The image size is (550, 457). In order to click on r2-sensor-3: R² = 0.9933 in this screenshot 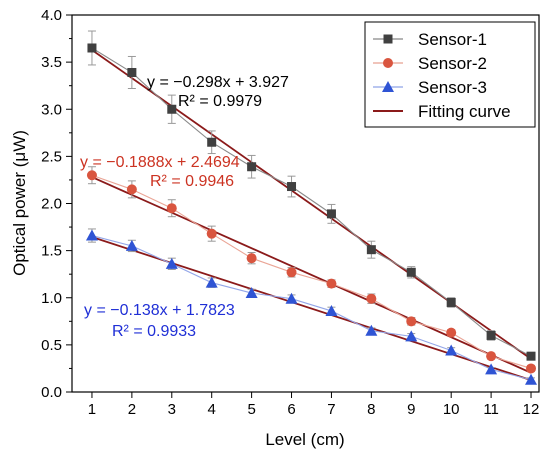, I will do `click(154, 331)`.